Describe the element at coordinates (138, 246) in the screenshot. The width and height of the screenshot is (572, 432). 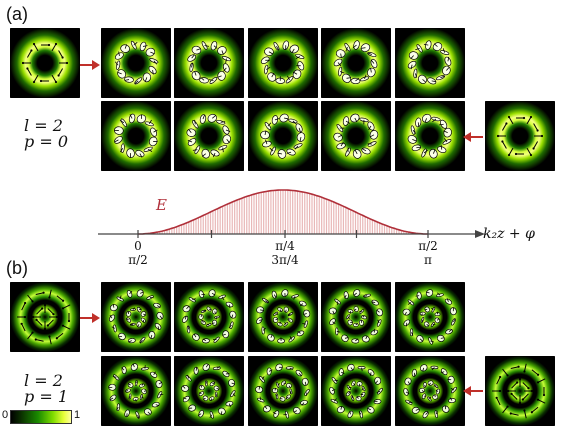
I see `tick-label-top-0: 0` at that location.